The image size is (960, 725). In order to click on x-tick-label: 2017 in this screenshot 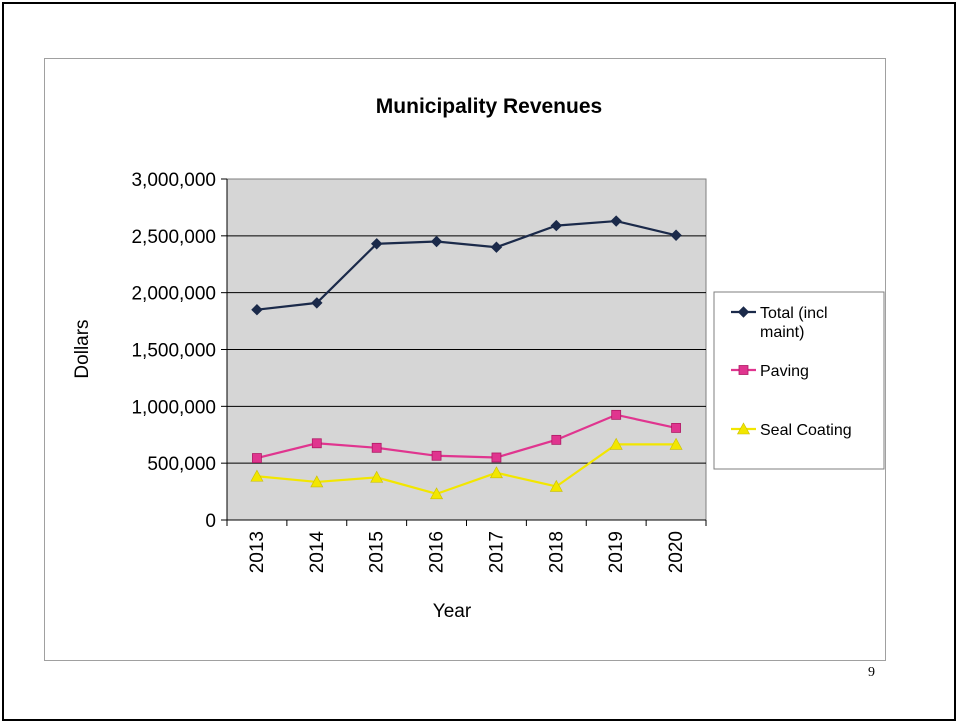, I will do `click(496, 552)`.